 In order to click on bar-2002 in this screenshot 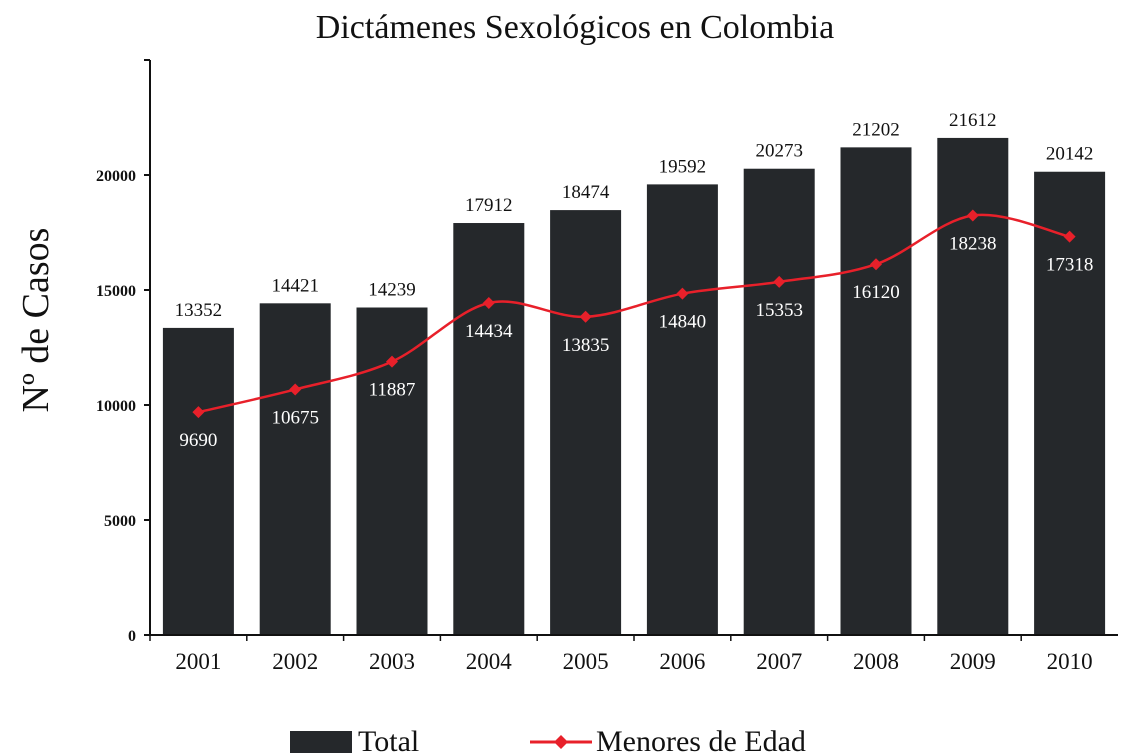, I will do `click(295, 469)`.